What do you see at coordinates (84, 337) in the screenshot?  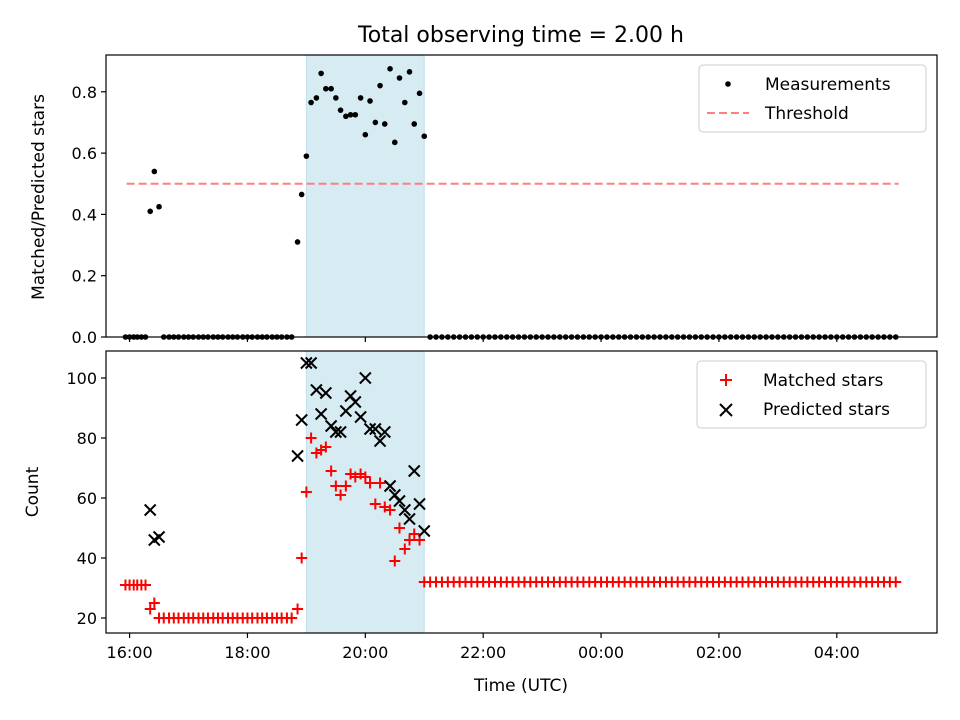 I see `y-tick-label: 0.0` at bounding box center [84, 337].